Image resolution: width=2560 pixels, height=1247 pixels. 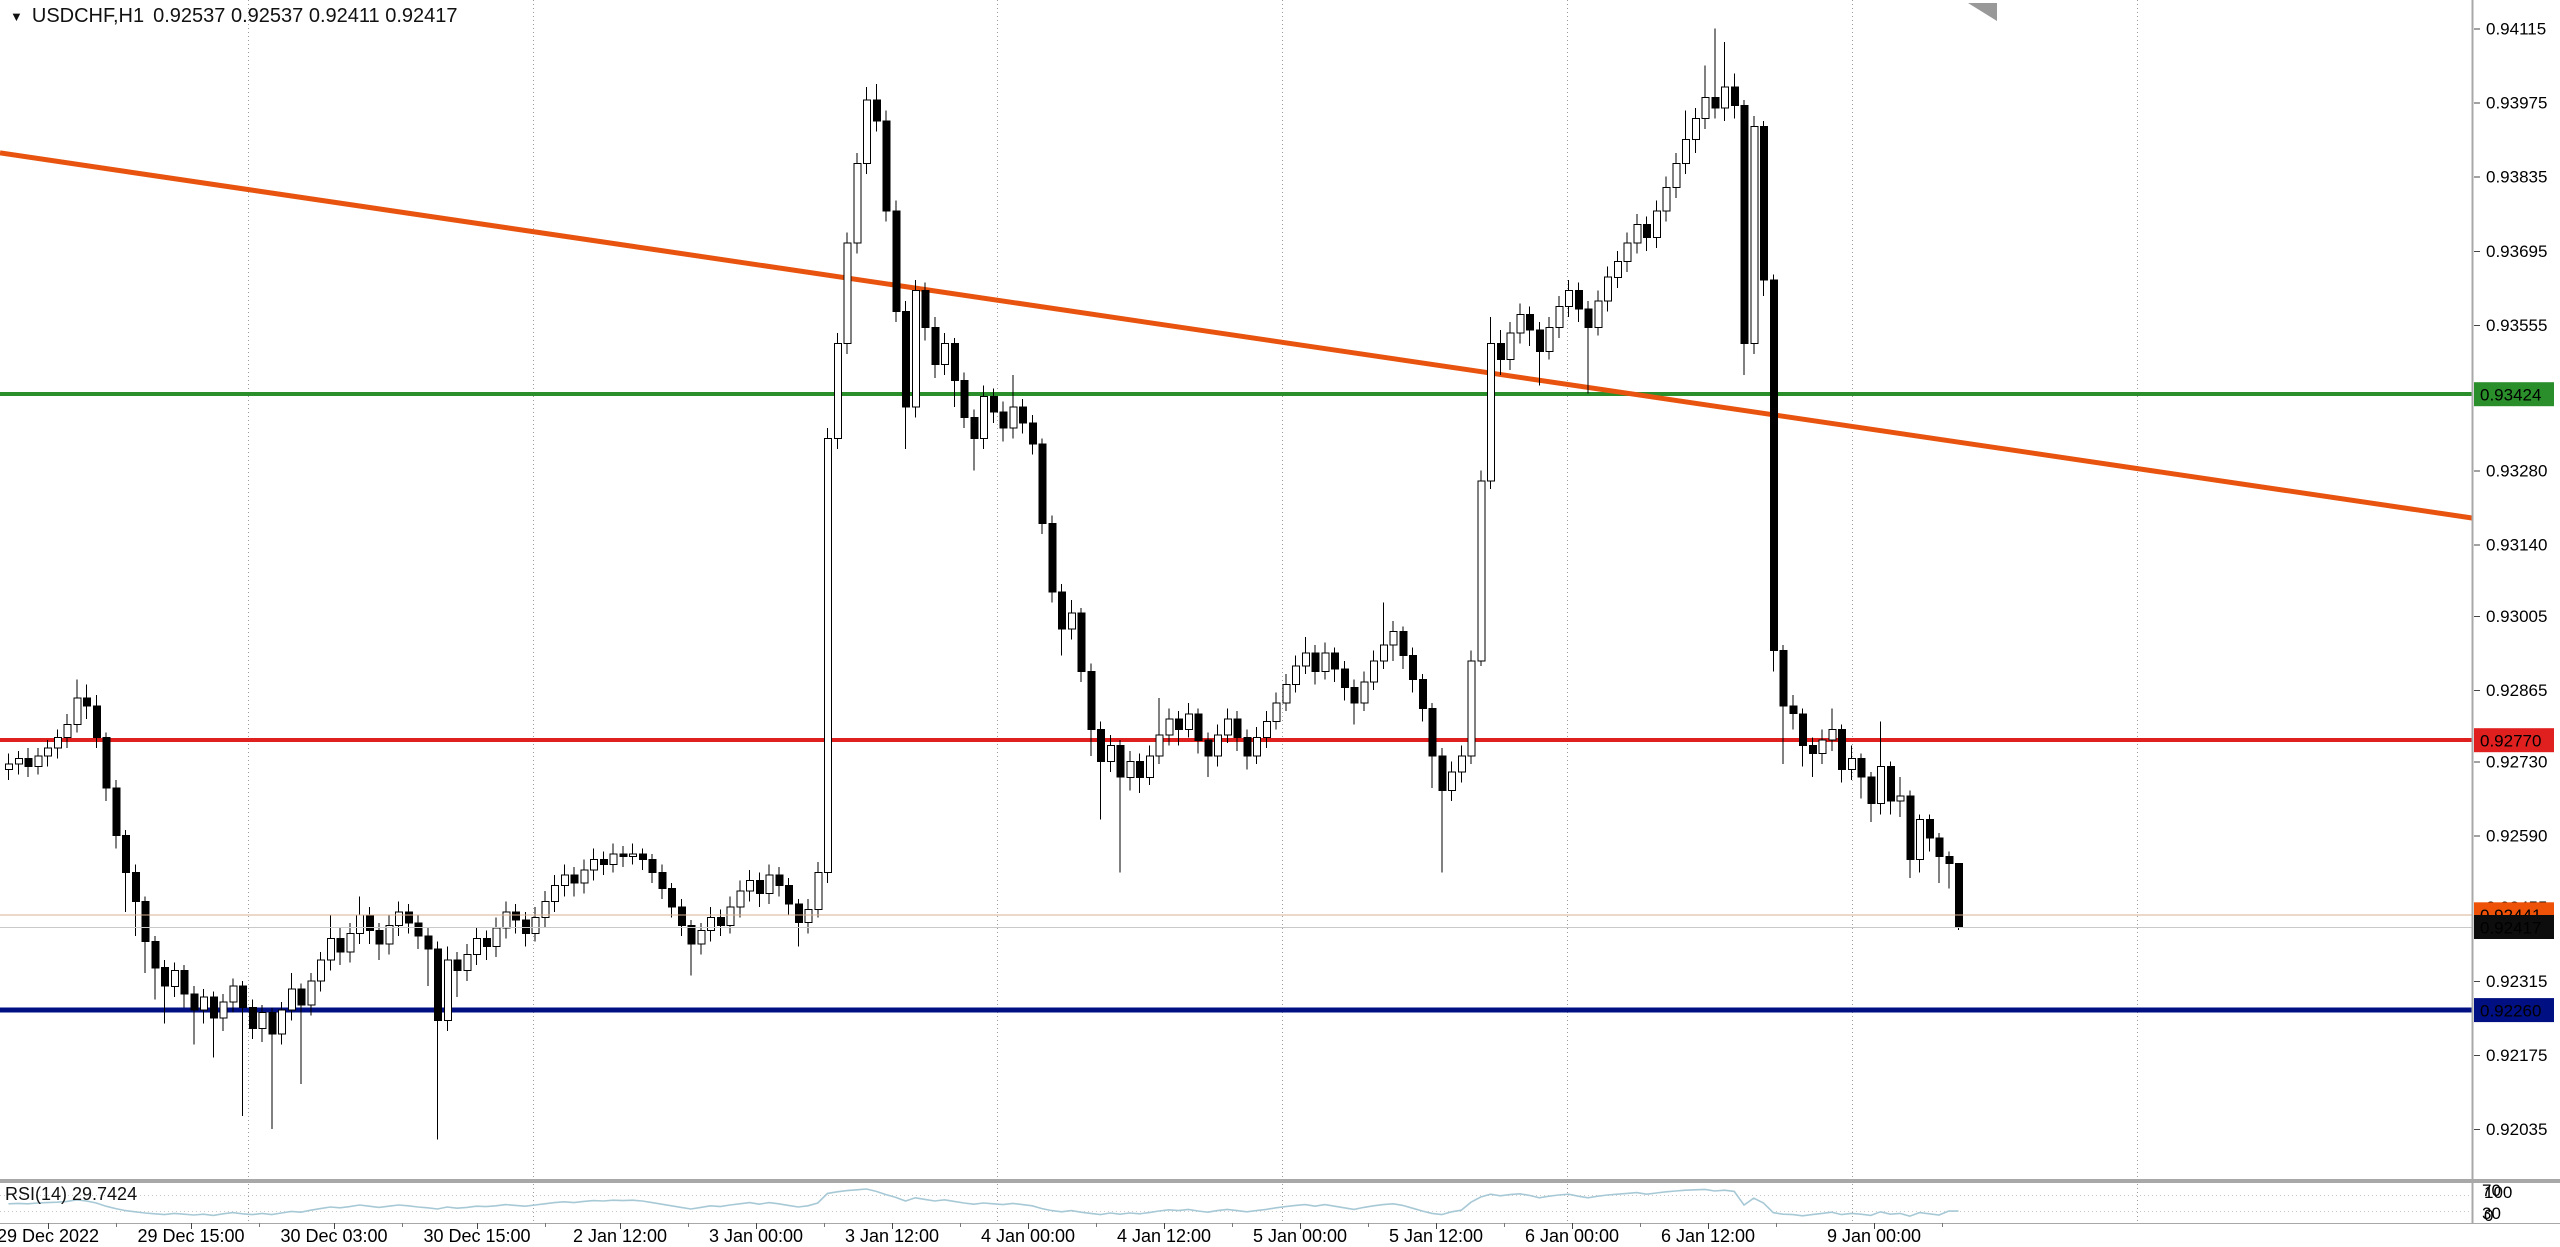 I want to click on bid-ask-lines, so click(x=1236, y=921).